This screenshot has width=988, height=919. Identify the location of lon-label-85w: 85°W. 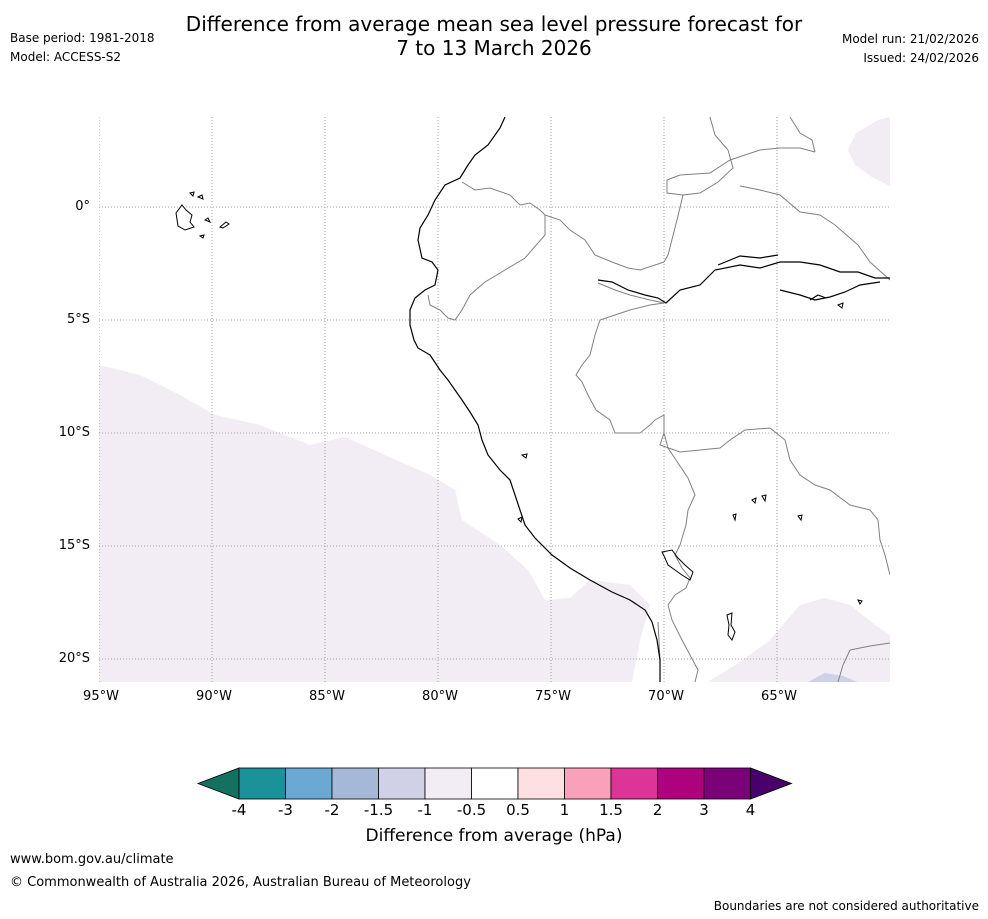
(327, 696).